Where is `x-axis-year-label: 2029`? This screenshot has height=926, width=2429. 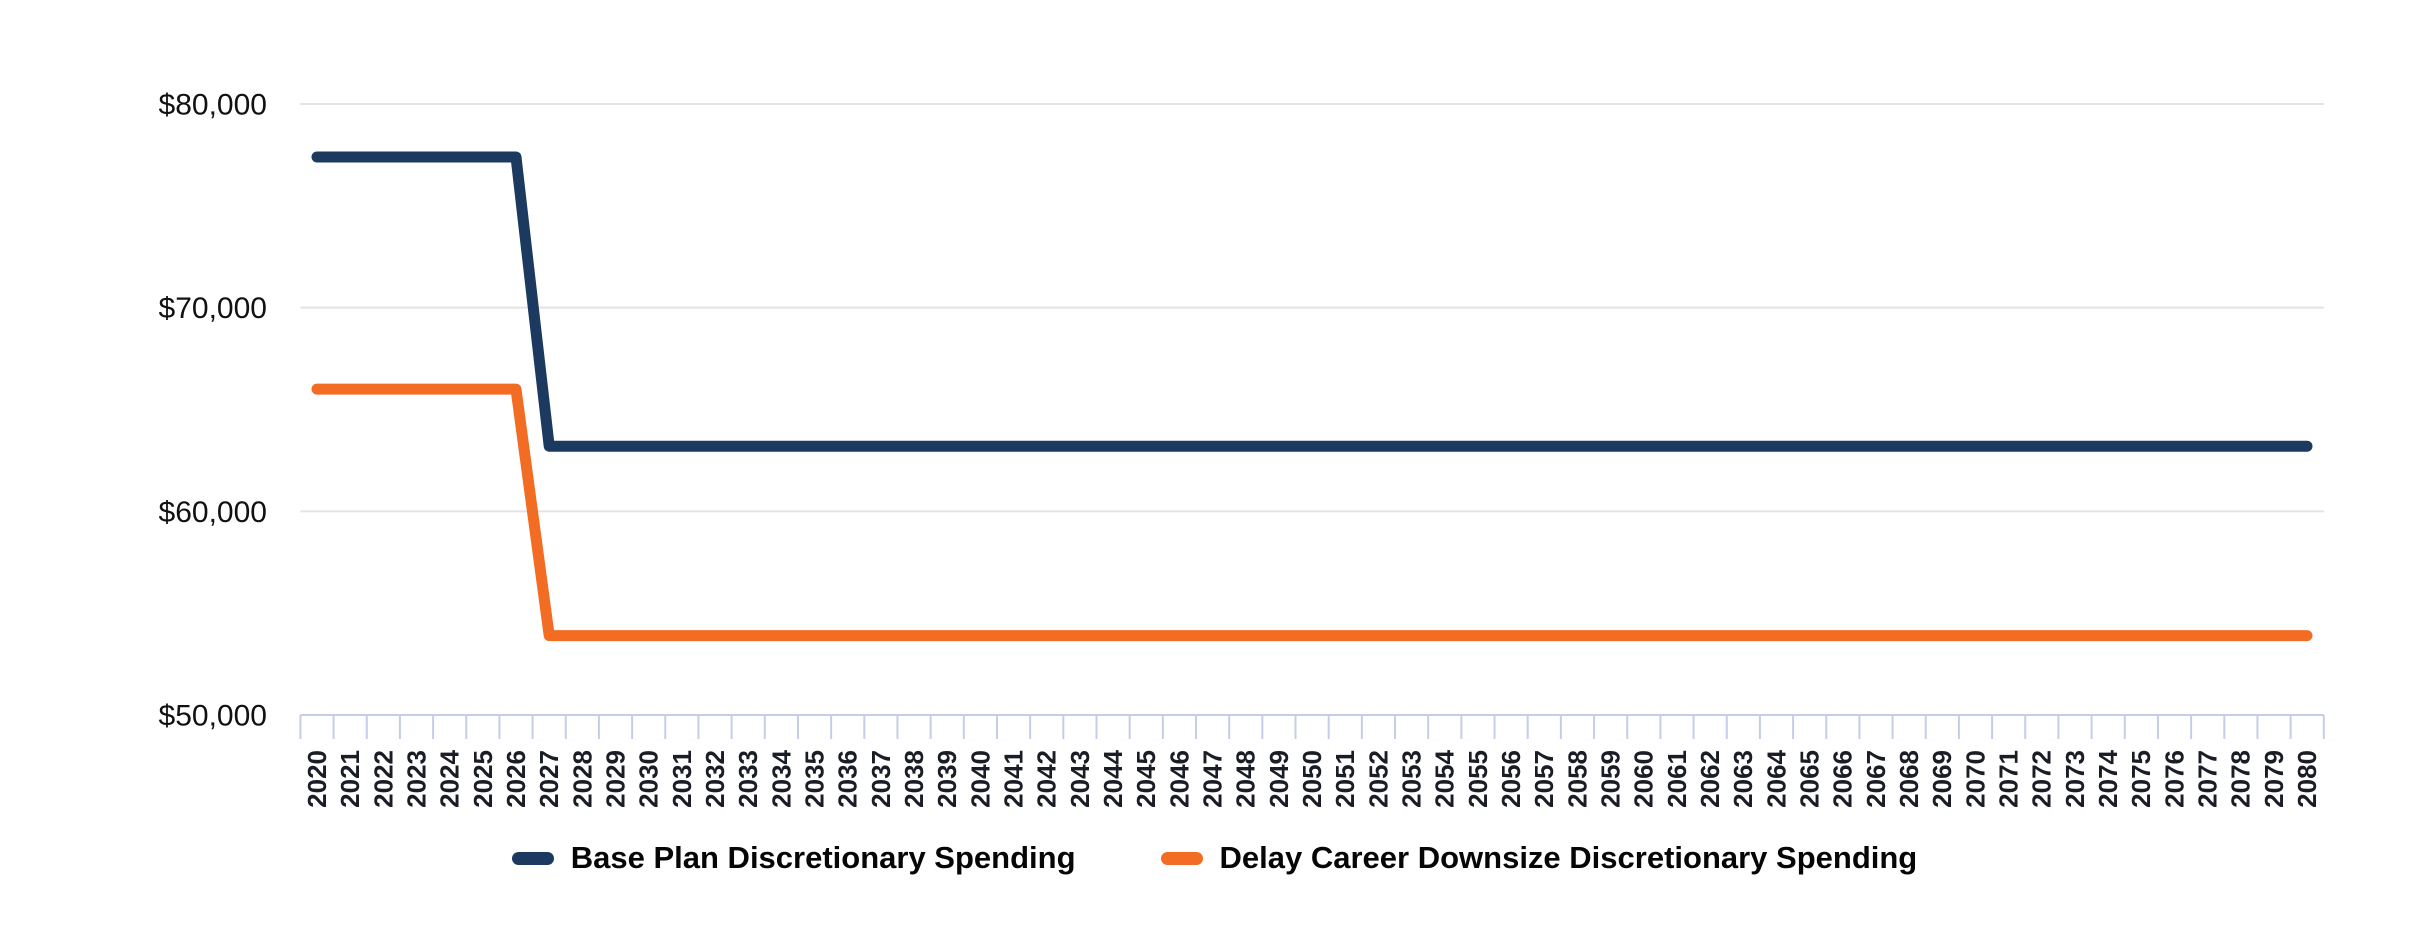 x-axis-year-label: 2029 is located at coordinates (616, 779).